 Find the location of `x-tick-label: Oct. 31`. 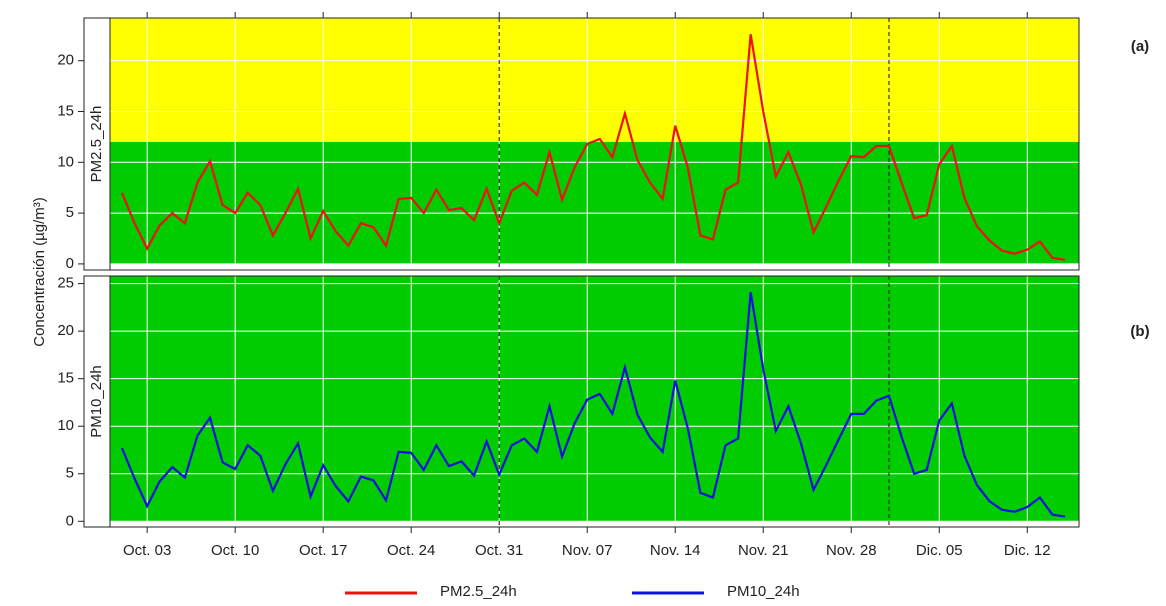

x-tick-label: Oct. 31 is located at coordinates (499, 550).